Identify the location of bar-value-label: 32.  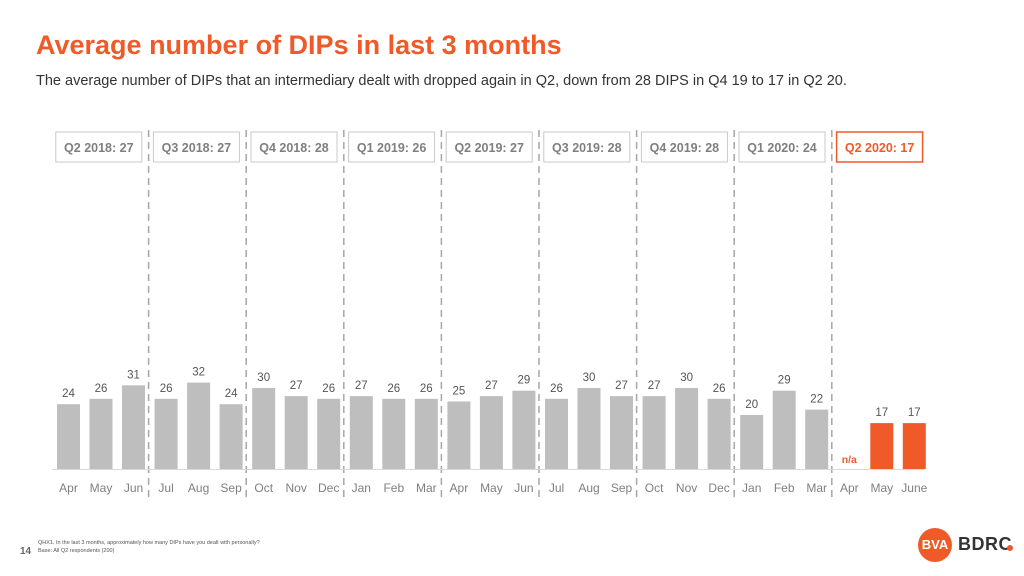
(198, 373).